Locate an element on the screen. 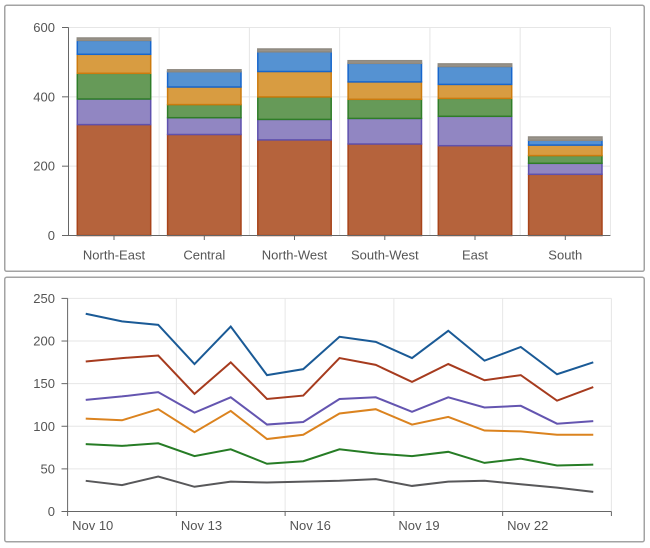  svg-text: South-West is located at coordinates (385, 255).